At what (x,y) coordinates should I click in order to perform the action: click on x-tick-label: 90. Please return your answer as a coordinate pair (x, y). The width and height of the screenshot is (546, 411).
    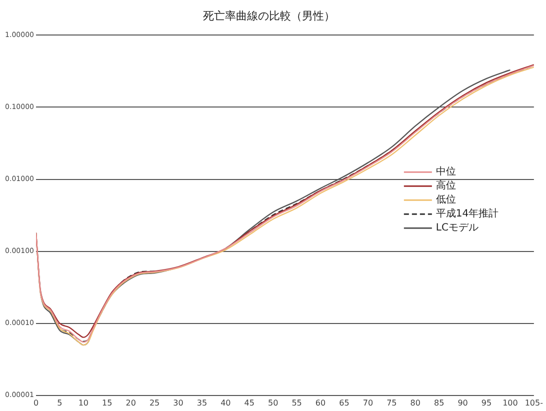
    Looking at the image, I should click on (463, 403).